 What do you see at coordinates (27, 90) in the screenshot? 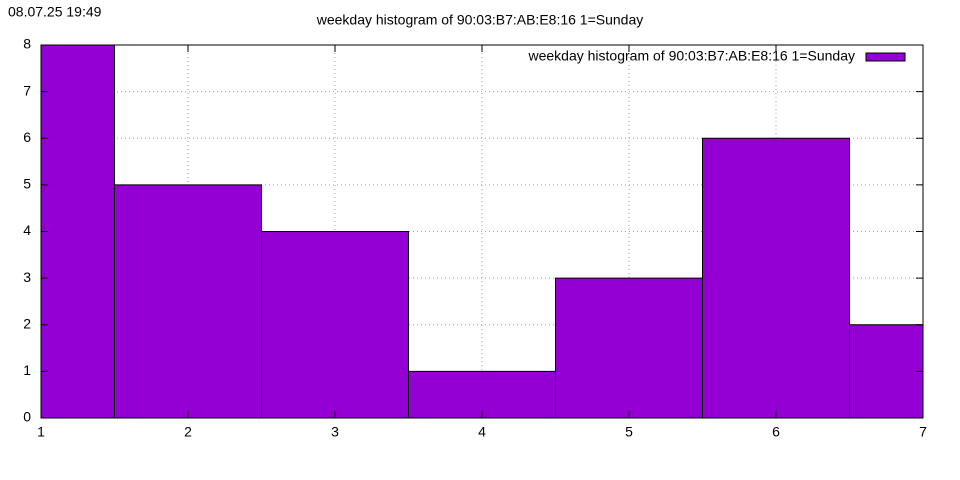
I see `y-tick-label: 7` at bounding box center [27, 90].